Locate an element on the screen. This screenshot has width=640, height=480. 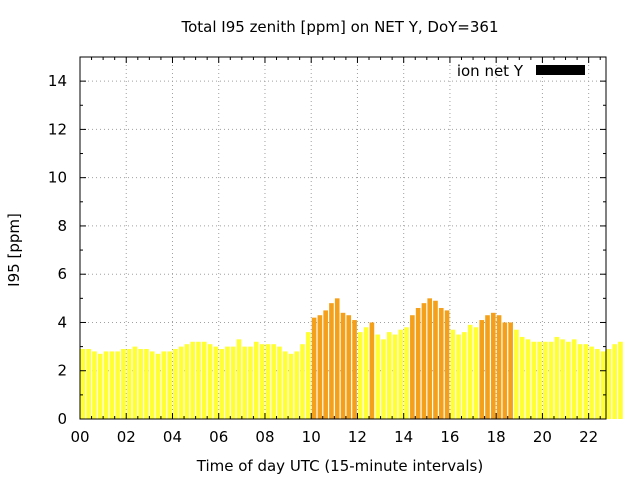
x-tick-label: 14 is located at coordinates (403, 437).